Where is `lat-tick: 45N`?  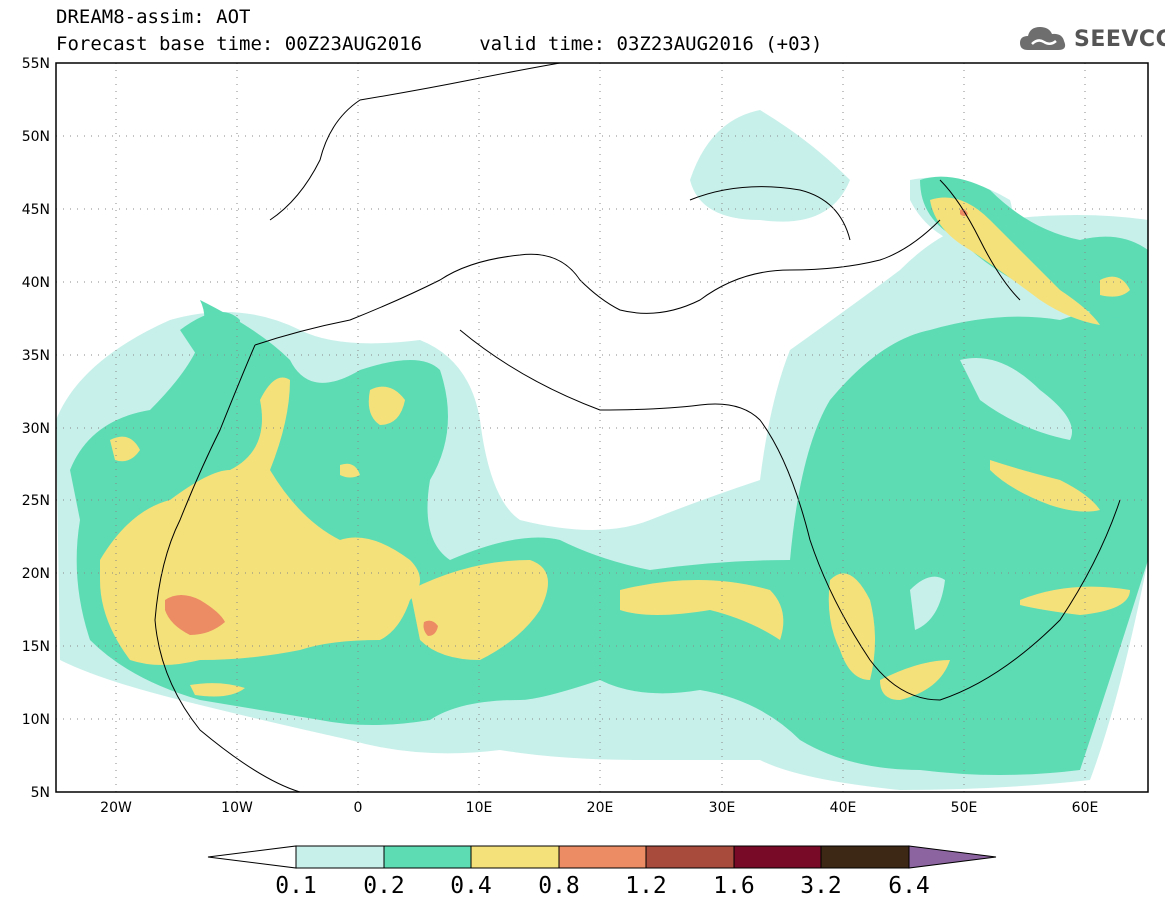 lat-tick: 45N is located at coordinates (36, 210).